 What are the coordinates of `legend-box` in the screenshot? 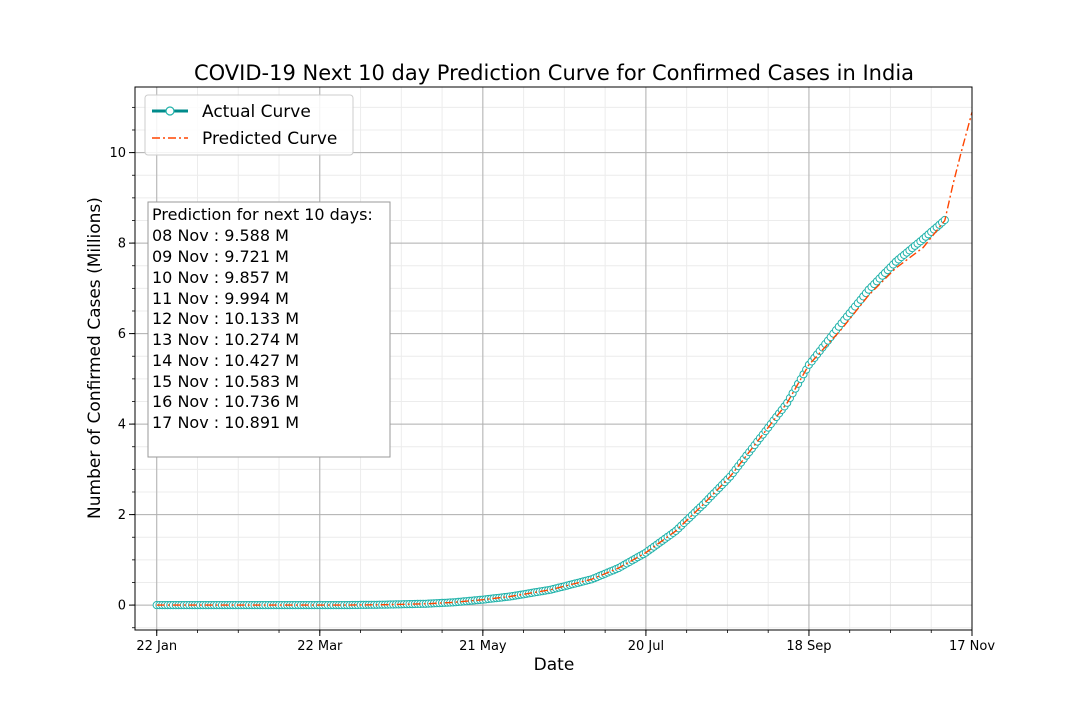 It's located at (249, 125).